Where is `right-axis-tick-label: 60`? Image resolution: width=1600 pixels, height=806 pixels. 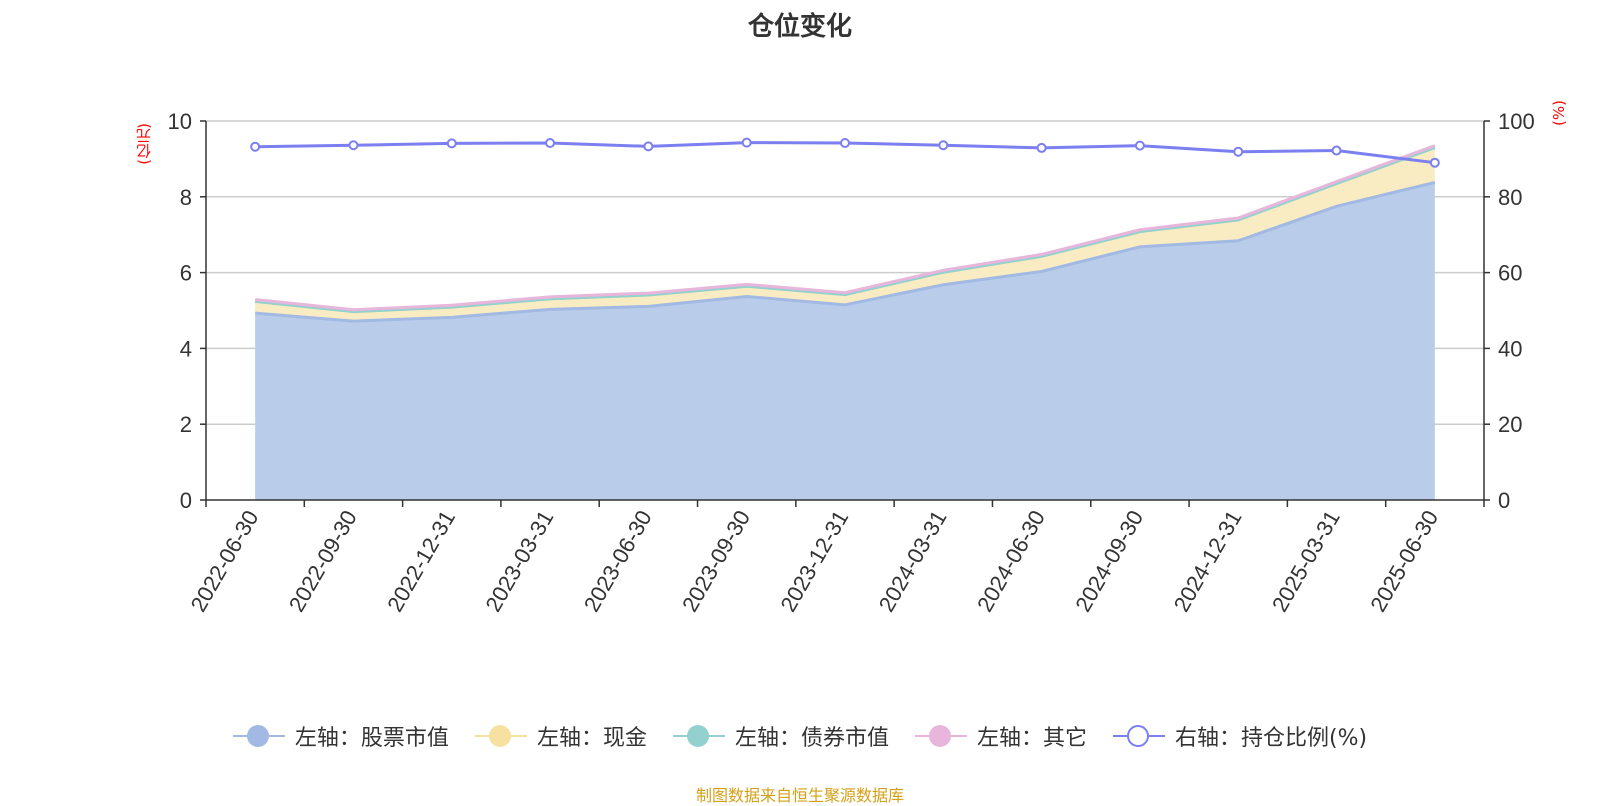 right-axis-tick-label: 60 is located at coordinates (1510, 273).